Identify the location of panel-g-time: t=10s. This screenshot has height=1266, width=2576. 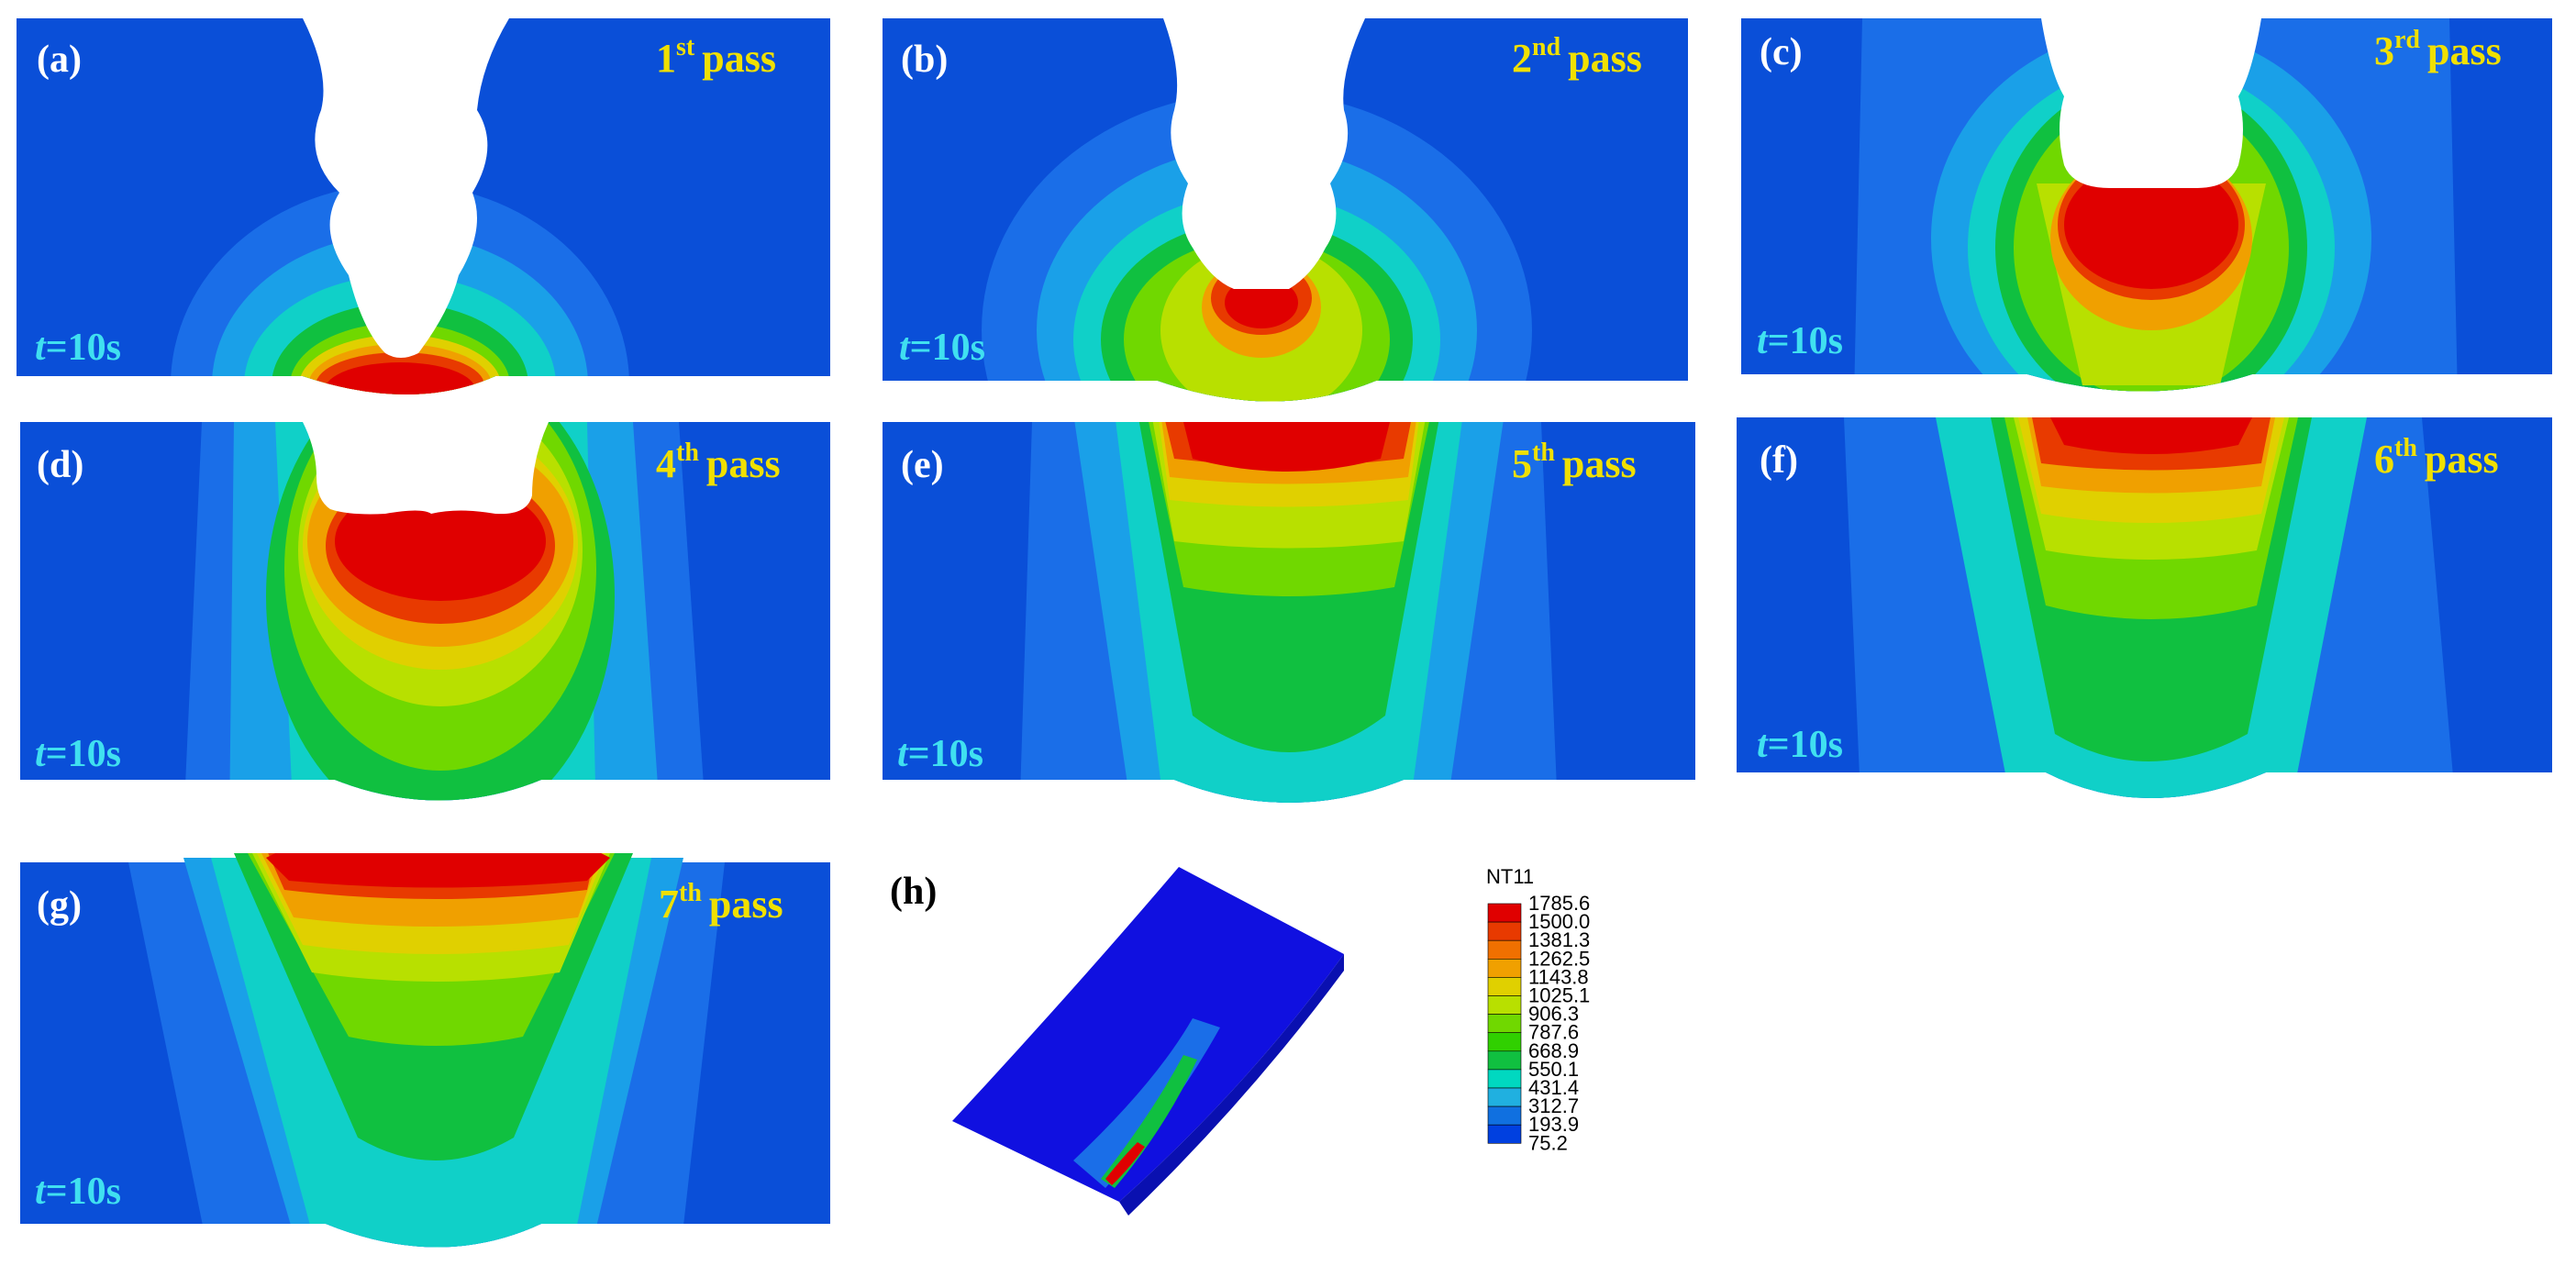
(78, 1192).